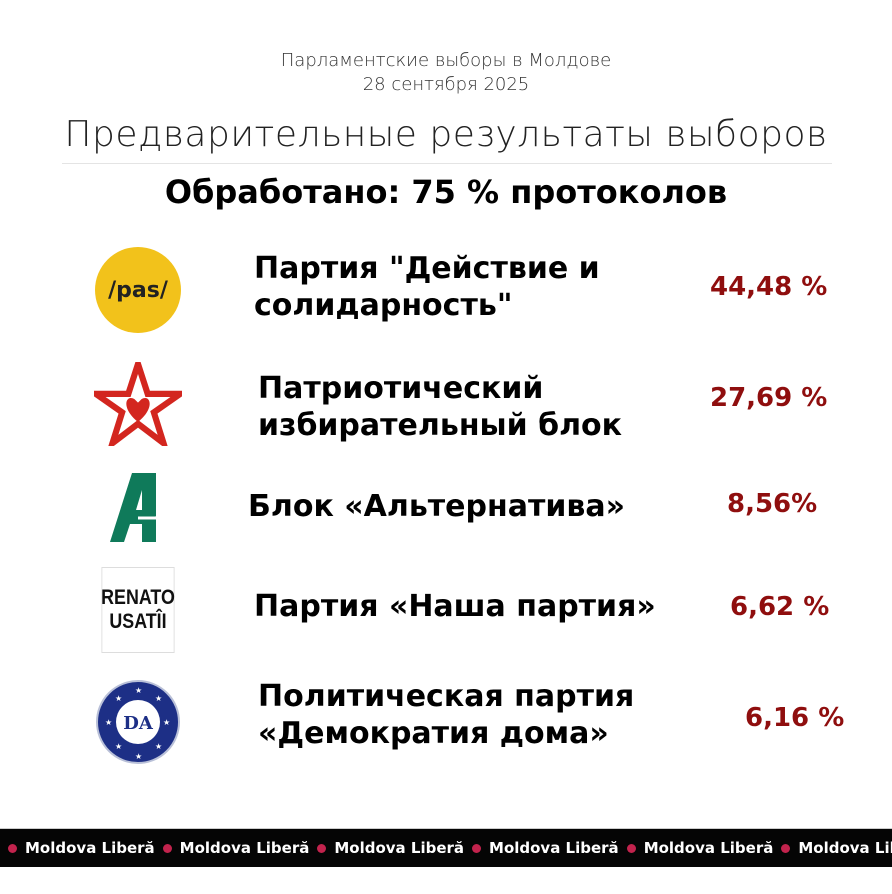 This screenshot has width=892, height=894. What do you see at coordinates (138, 404) in the screenshot?
I see `red-star-logo` at bounding box center [138, 404].